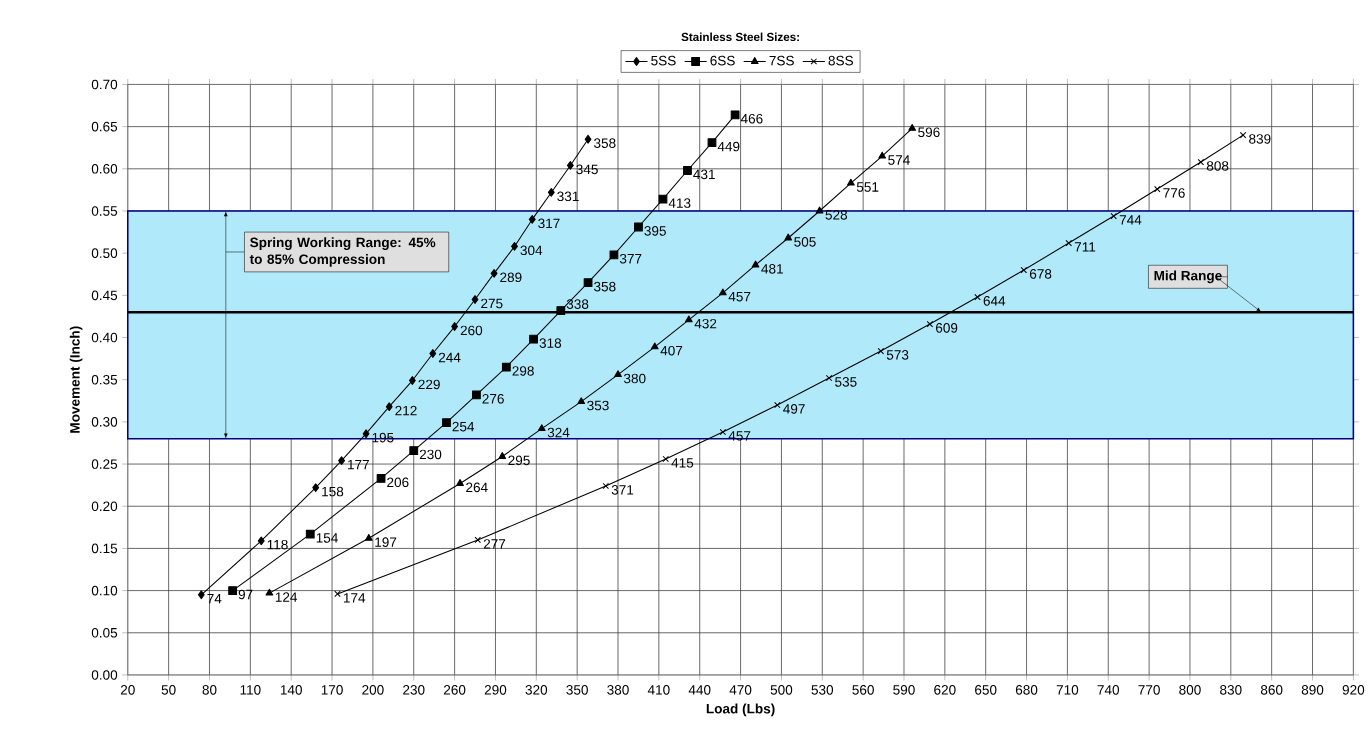 The height and width of the screenshot is (734, 1369). Describe the element at coordinates (76, 379) in the screenshot. I see `y-axis-title: Movement (Inch)` at that location.